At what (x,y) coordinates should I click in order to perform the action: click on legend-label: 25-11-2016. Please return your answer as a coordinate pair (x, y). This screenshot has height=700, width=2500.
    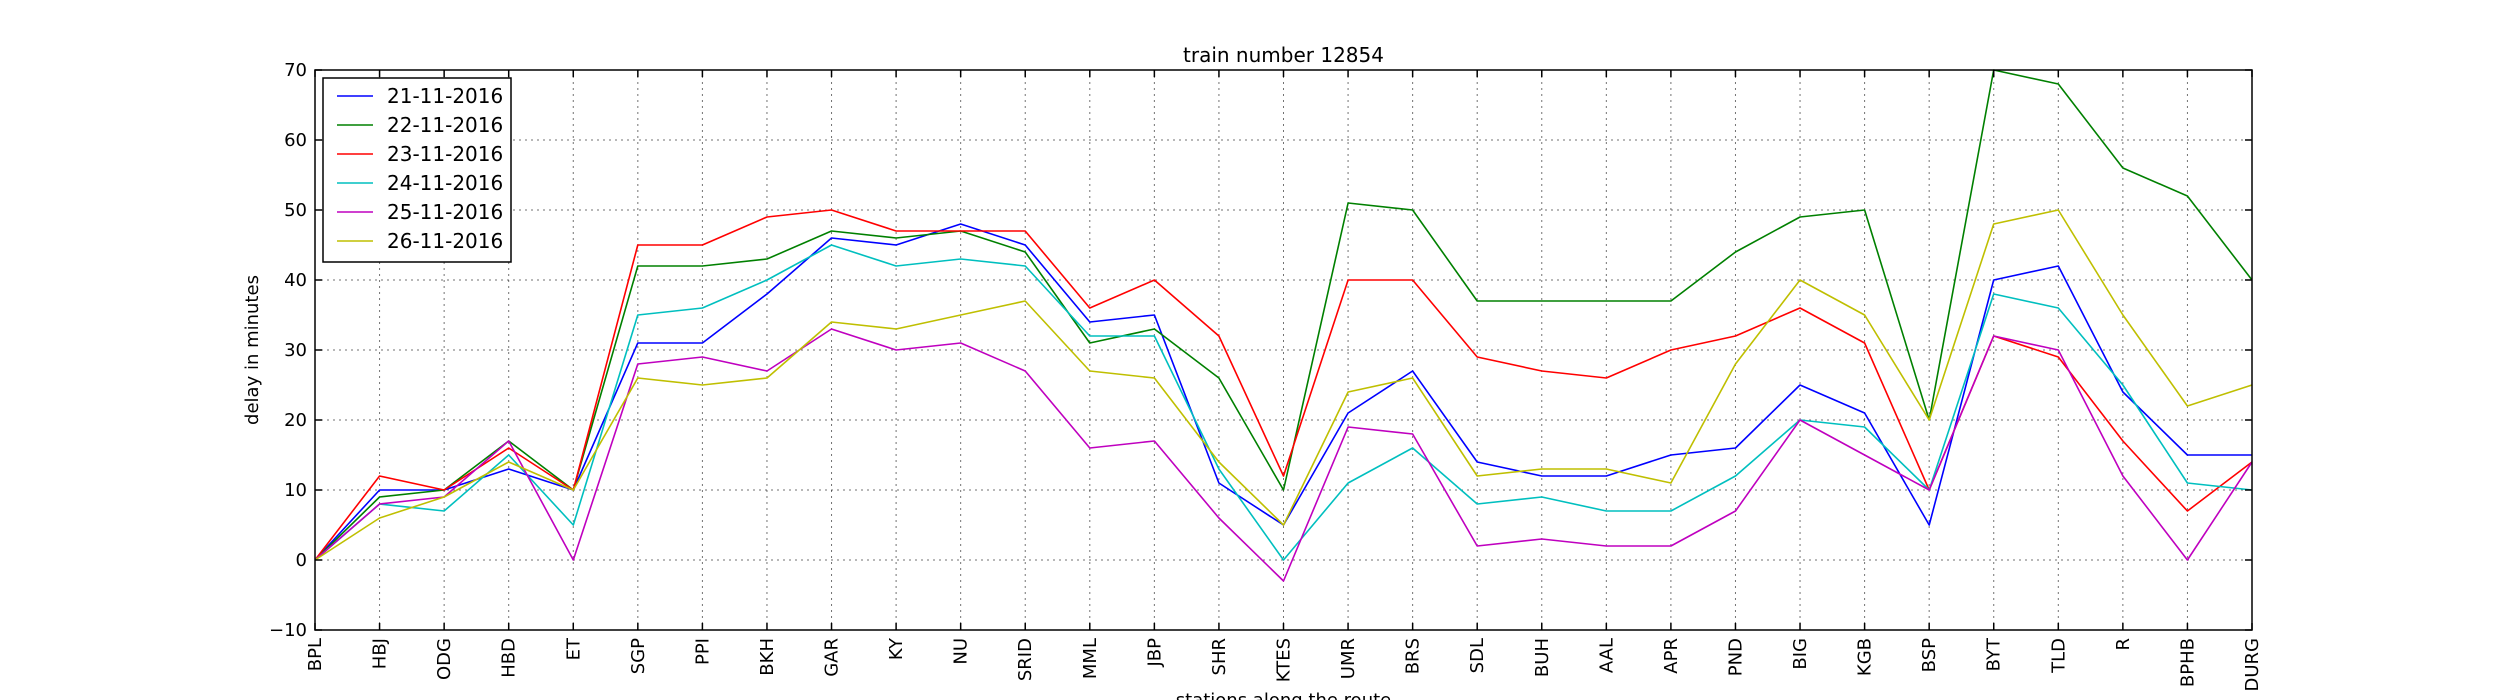
    Looking at the image, I should click on (445, 212).